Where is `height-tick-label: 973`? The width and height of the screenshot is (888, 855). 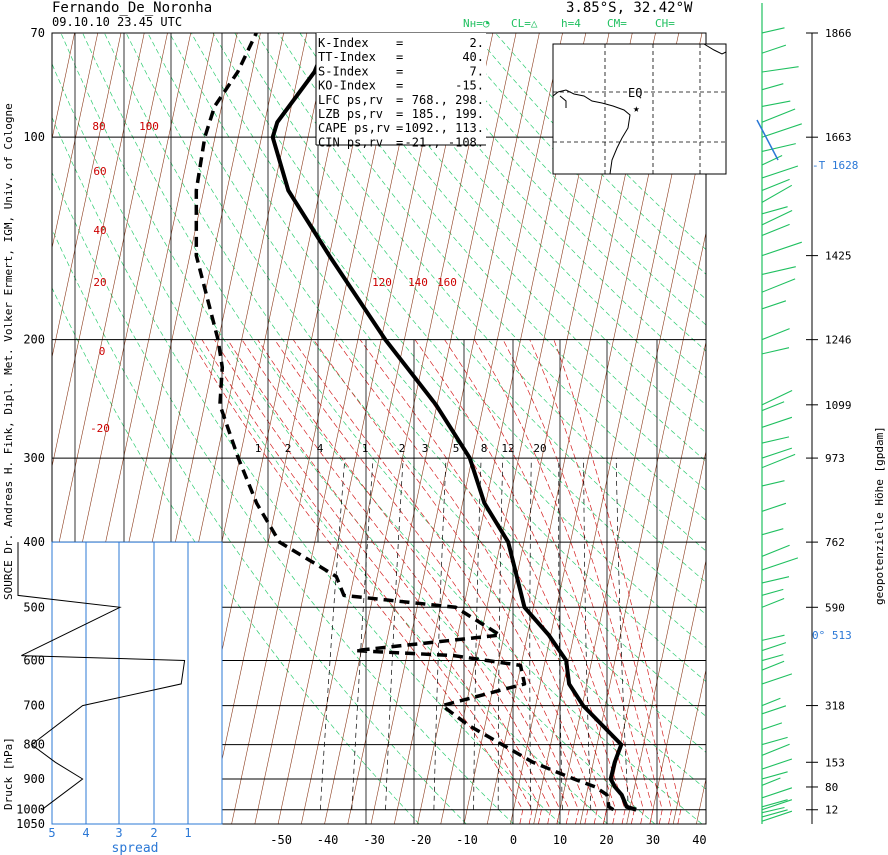 height-tick-label: 973 is located at coordinates (835, 458).